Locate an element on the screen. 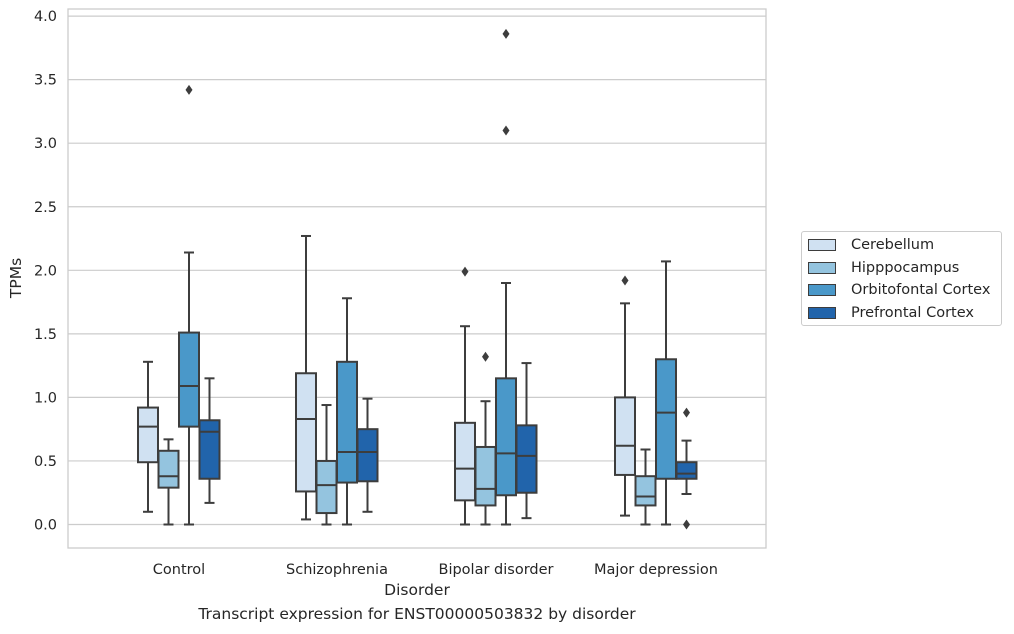 This screenshot has height=634, width=1014. legend-item-hippocampus: Hipppocampus is located at coordinates (883, 268).